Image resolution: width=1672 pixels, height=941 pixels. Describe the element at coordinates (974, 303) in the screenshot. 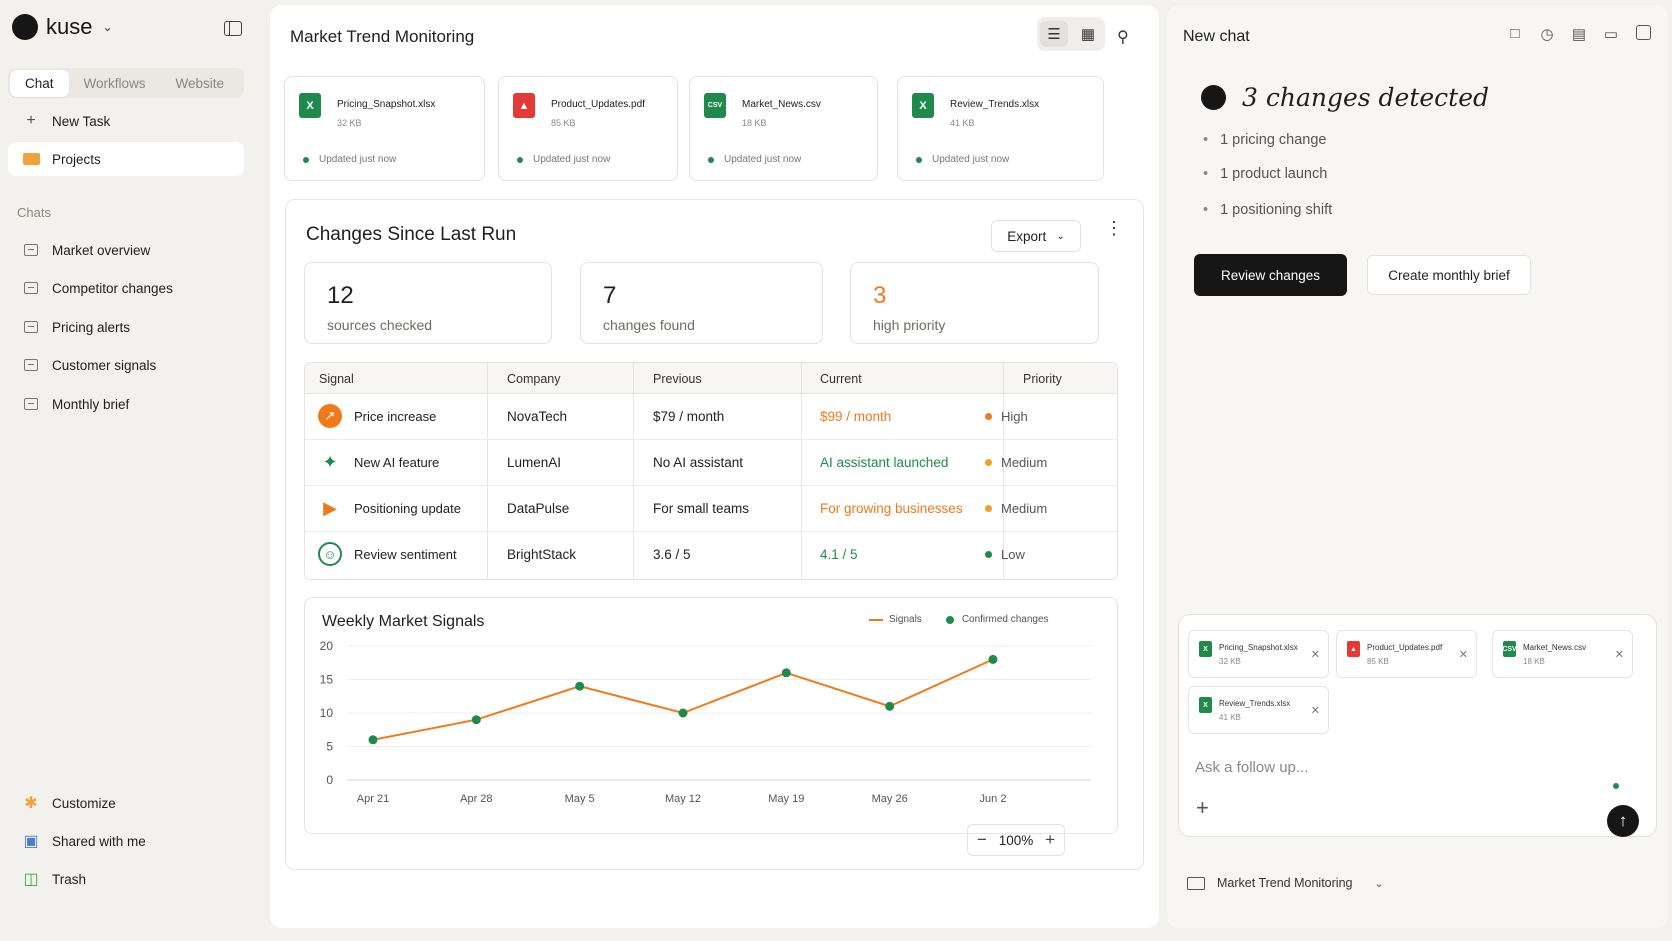

I see `stat-card: 3 high priority` at that location.